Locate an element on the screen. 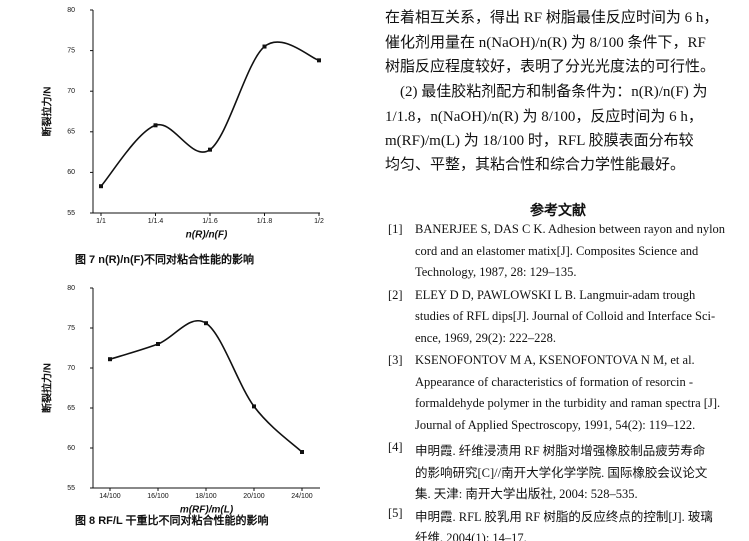  x-tick-label: 1/1.8 is located at coordinates (265, 221).